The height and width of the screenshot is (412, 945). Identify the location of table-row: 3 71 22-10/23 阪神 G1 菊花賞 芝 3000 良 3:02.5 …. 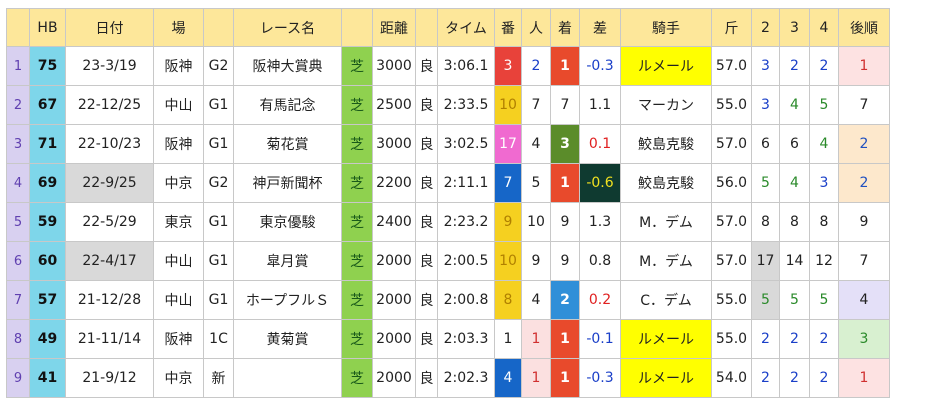
(448, 144).